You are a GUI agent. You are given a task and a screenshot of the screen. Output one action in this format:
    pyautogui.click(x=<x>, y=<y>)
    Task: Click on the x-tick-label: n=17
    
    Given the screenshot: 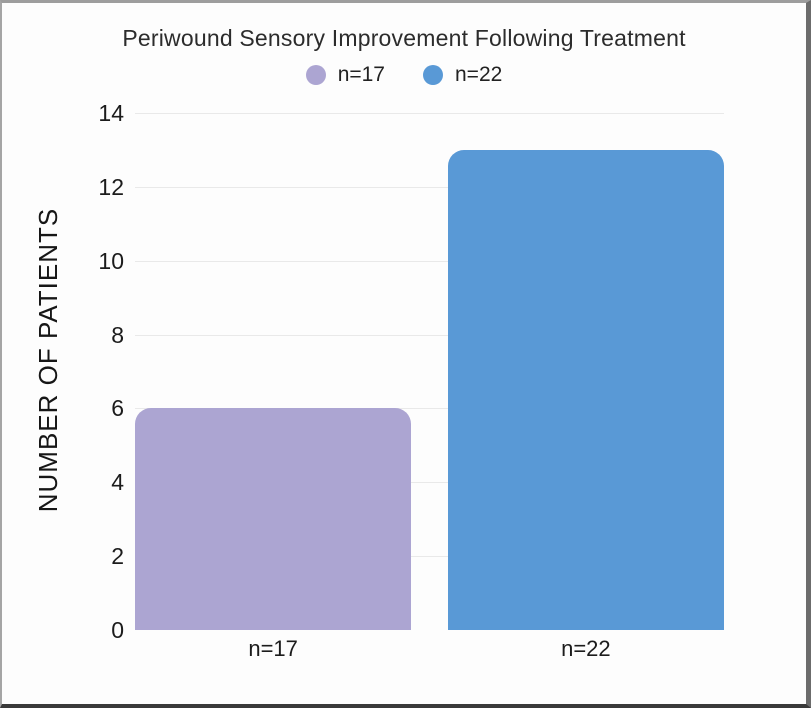 What is the action you would take?
    pyautogui.click(x=273, y=648)
    